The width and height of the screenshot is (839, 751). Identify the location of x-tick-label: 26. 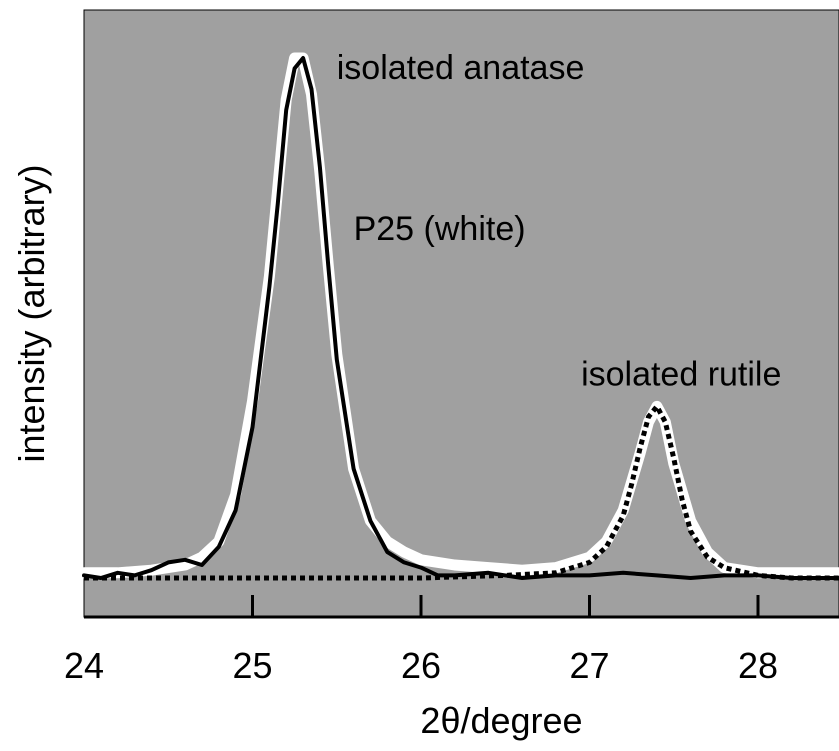
(421, 665).